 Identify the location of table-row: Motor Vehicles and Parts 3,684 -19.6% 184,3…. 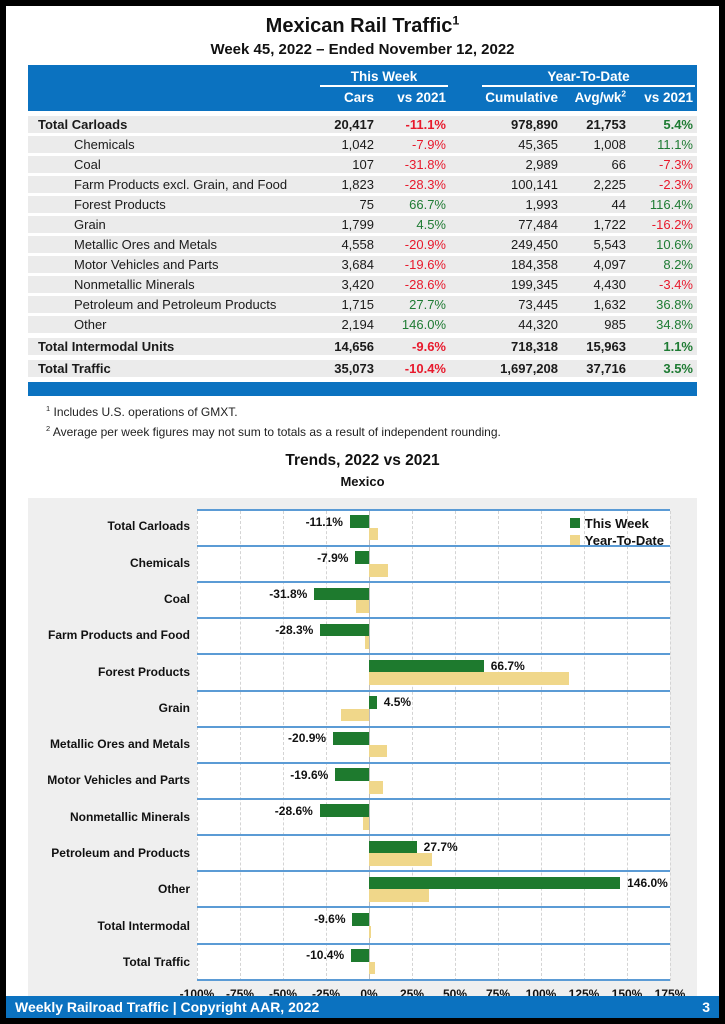
(362, 264).